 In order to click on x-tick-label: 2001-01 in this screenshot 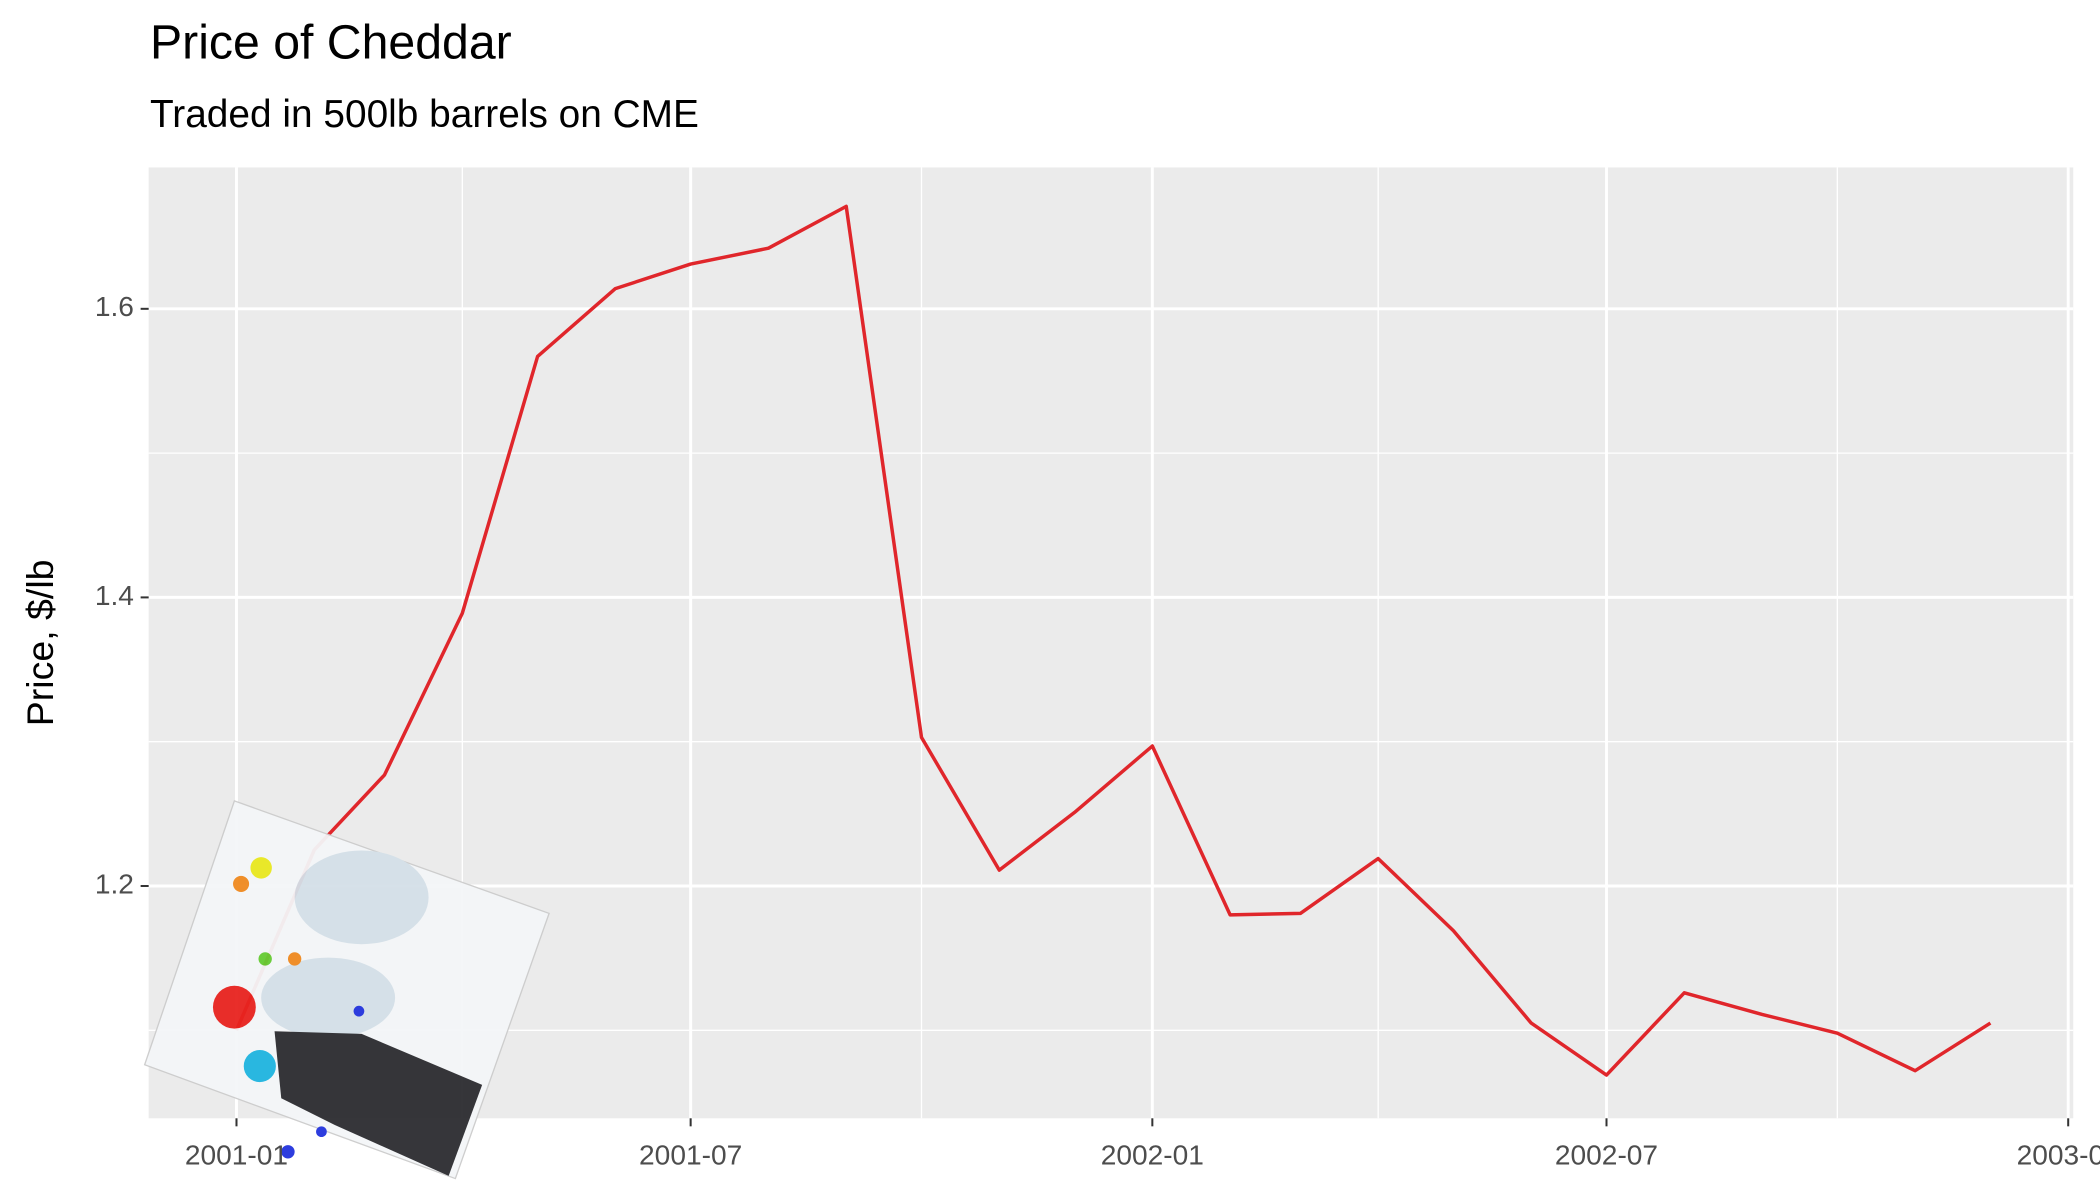, I will do `click(236, 1155)`.